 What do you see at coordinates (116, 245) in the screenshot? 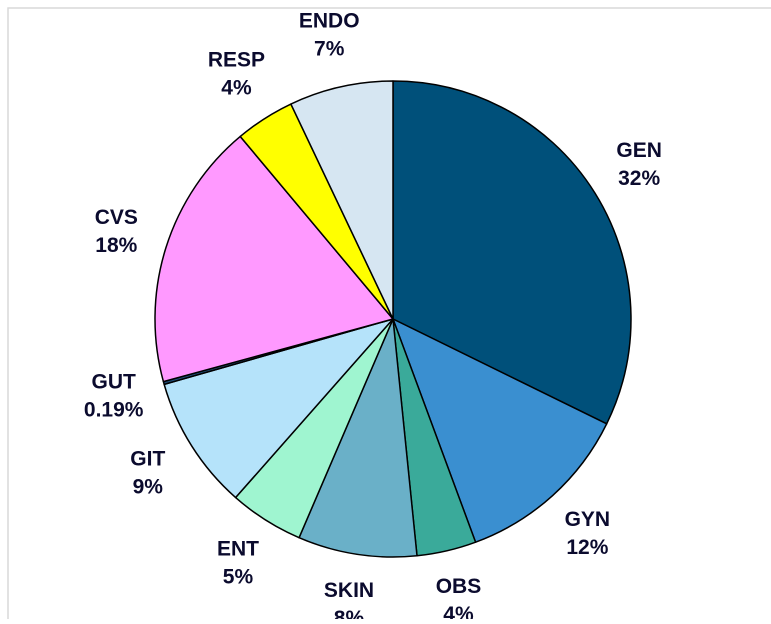
I see `slice-value: 18%` at bounding box center [116, 245].